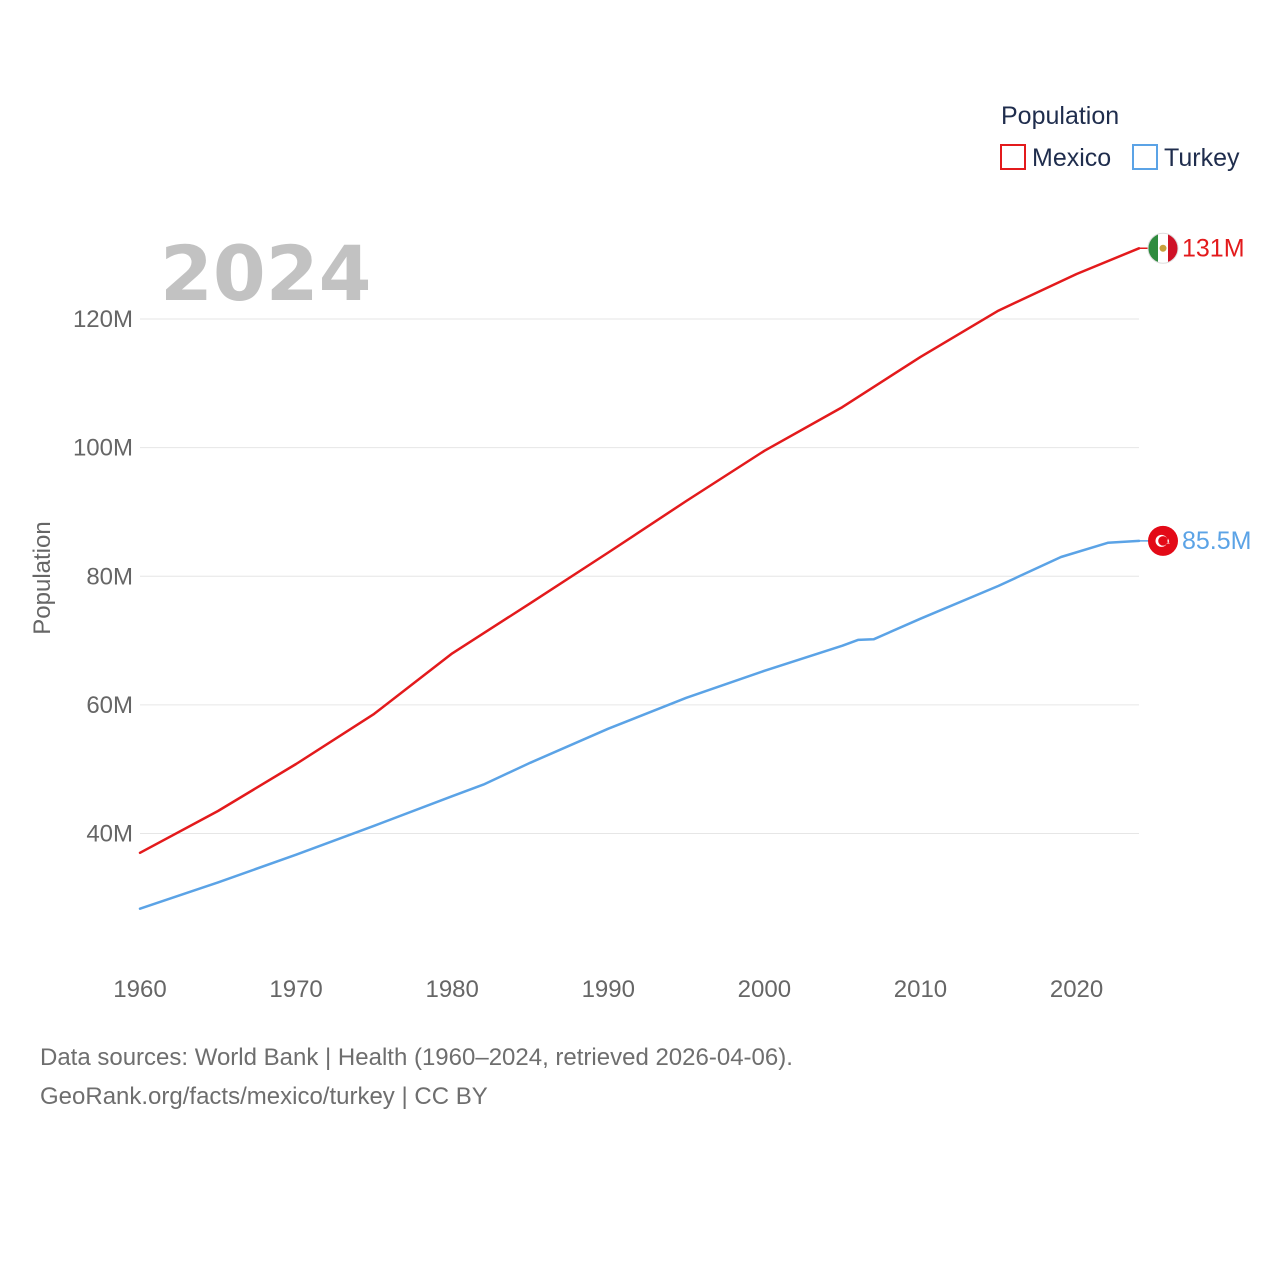 This screenshot has height=1280, width=1280. Describe the element at coordinates (139, 989) in the screenshot. I see `x-tick-label: 1960` at that location.